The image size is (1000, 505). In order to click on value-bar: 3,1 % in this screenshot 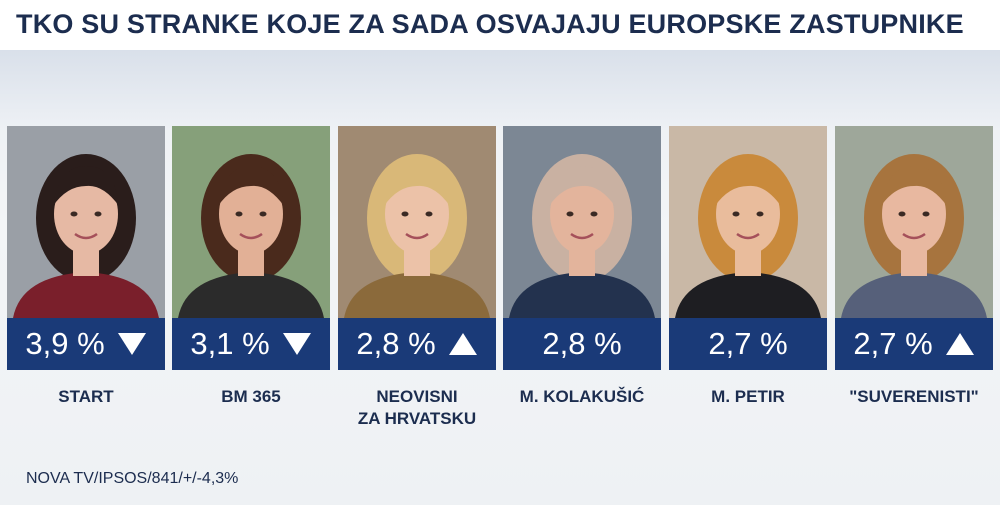, I will do `click(251, 344)`.